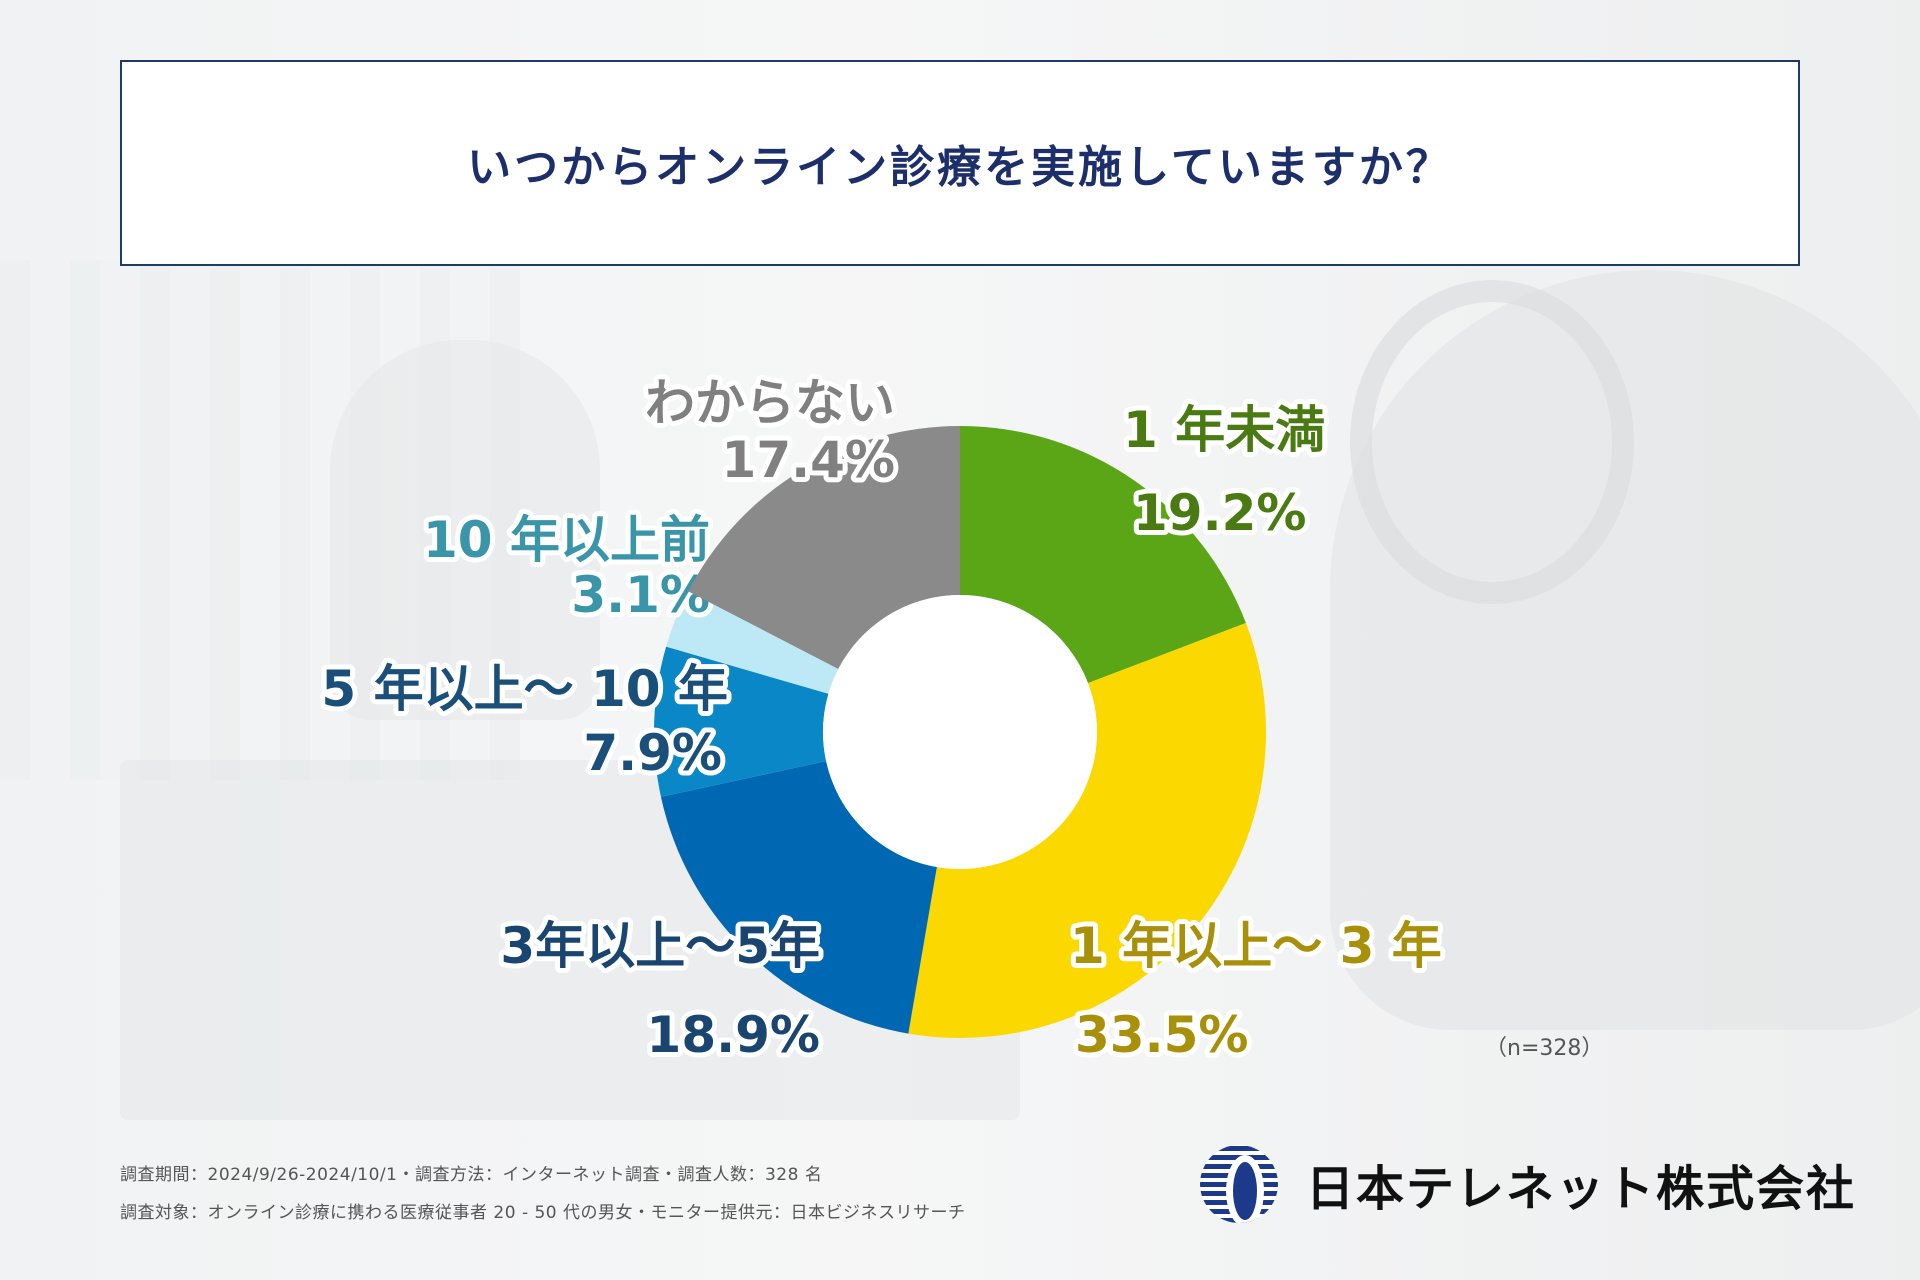  What do you see at coordinates (1239, 1184) in the screenshot?
I see `company-logo-icon` at bounding box center [1239, 1184].